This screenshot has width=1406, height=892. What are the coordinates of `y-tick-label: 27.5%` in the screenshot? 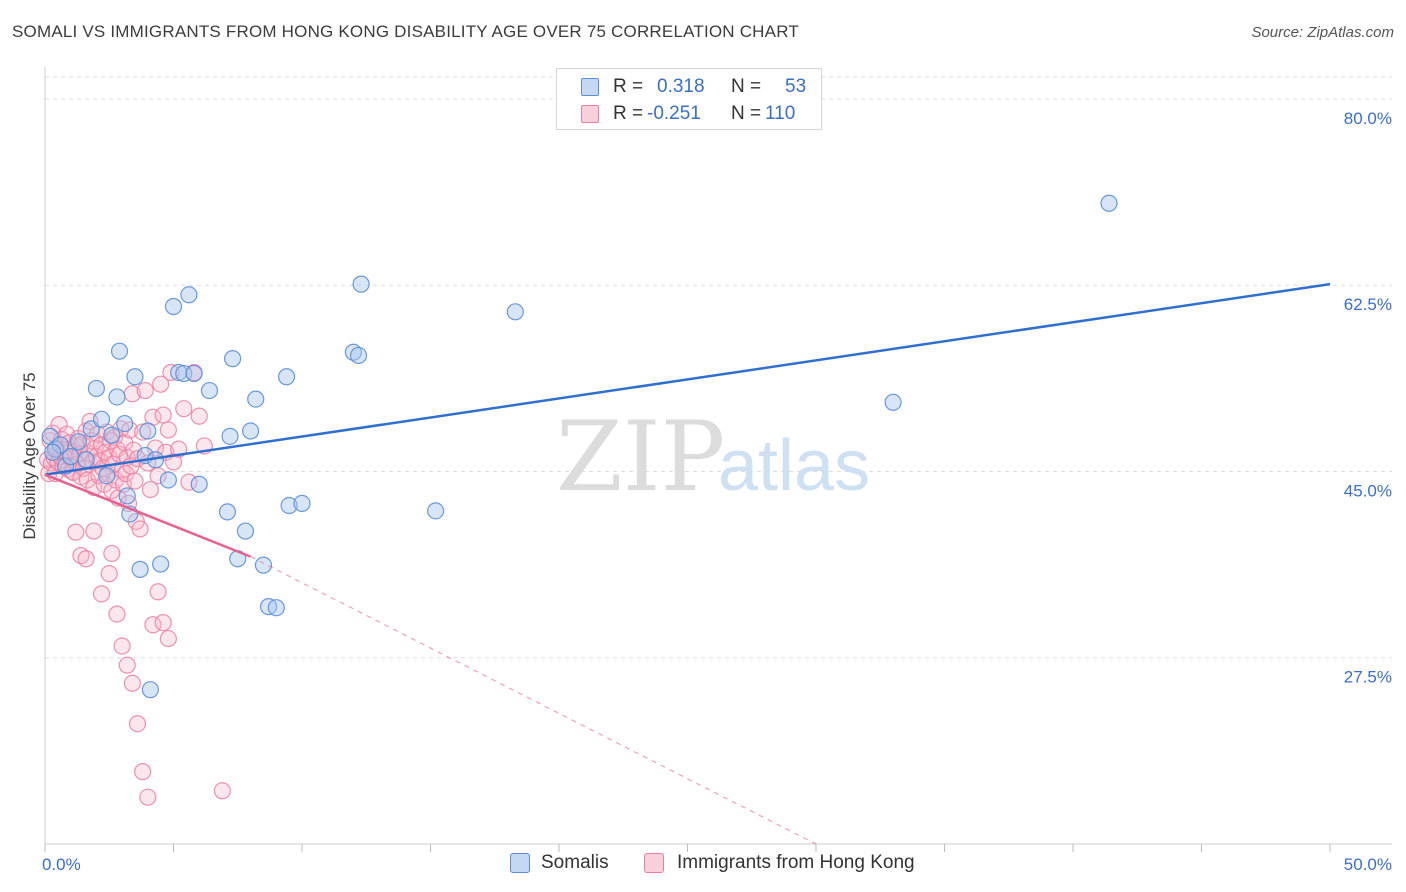 It's located at (1368, 677).